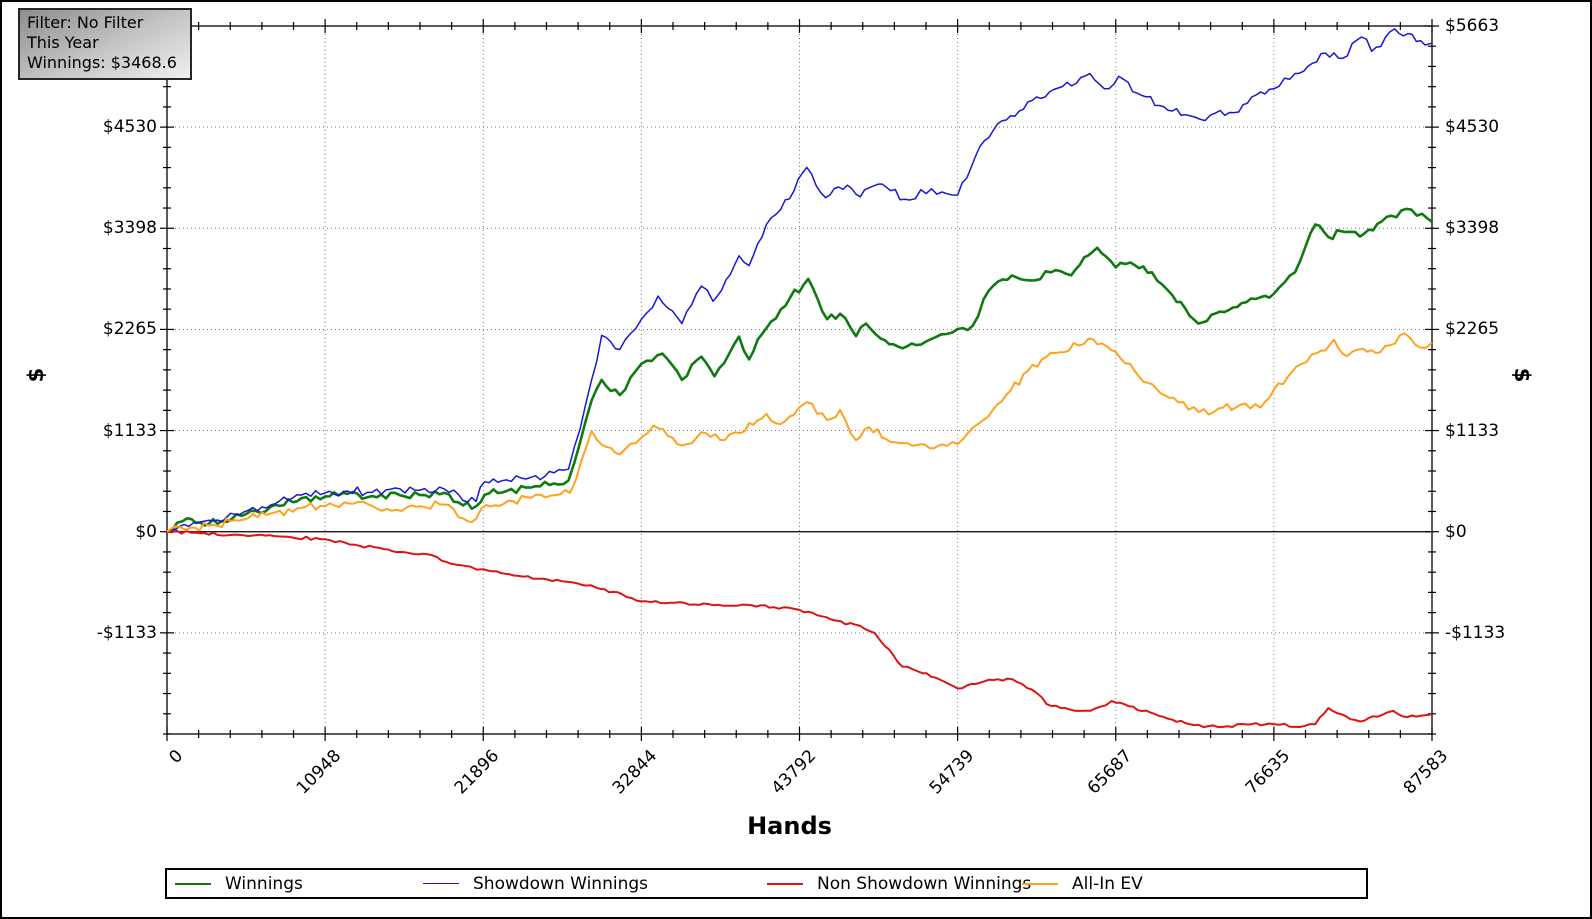 The image size is (1592, 919). I want to click on legend-item-showdown-winnings: Showdown Winnings, so click(535, 883).